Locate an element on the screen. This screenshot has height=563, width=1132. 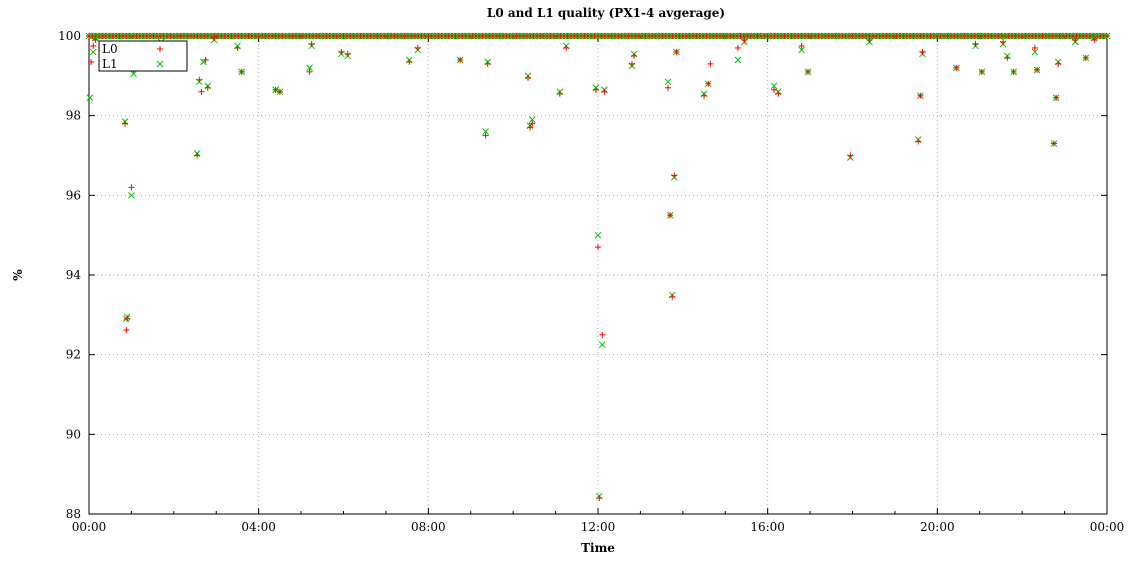
y-tick-label: 92 is located at coordinates (73, 355).